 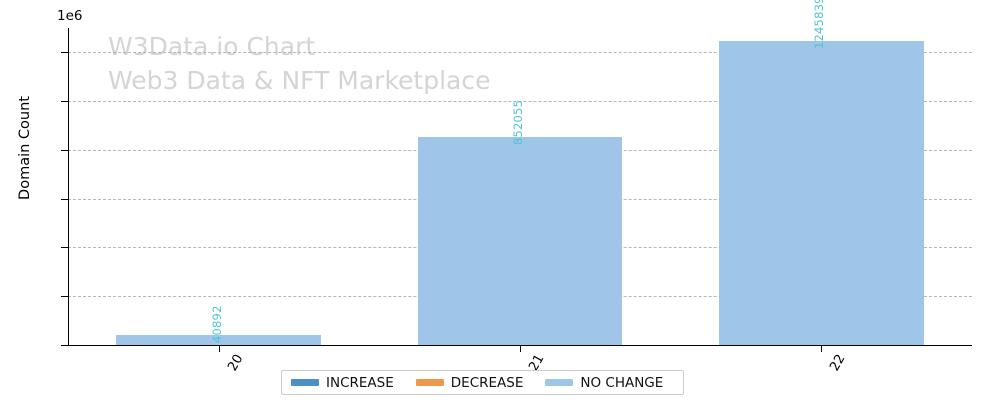 I want to click on bar-value-label: 852055, so click(x=518, y=123).